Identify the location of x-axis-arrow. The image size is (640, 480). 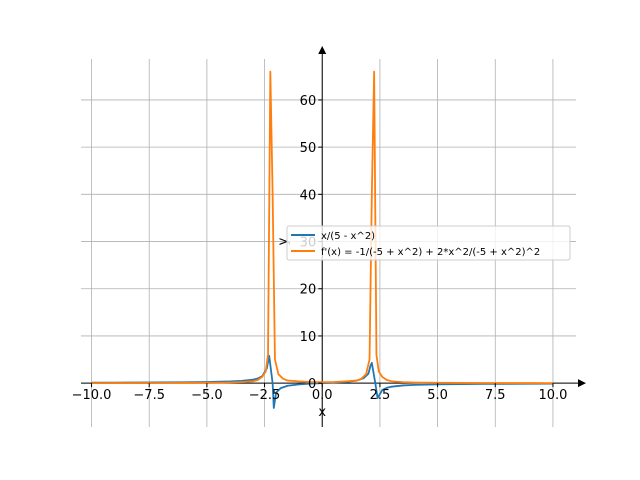
(582, 383).